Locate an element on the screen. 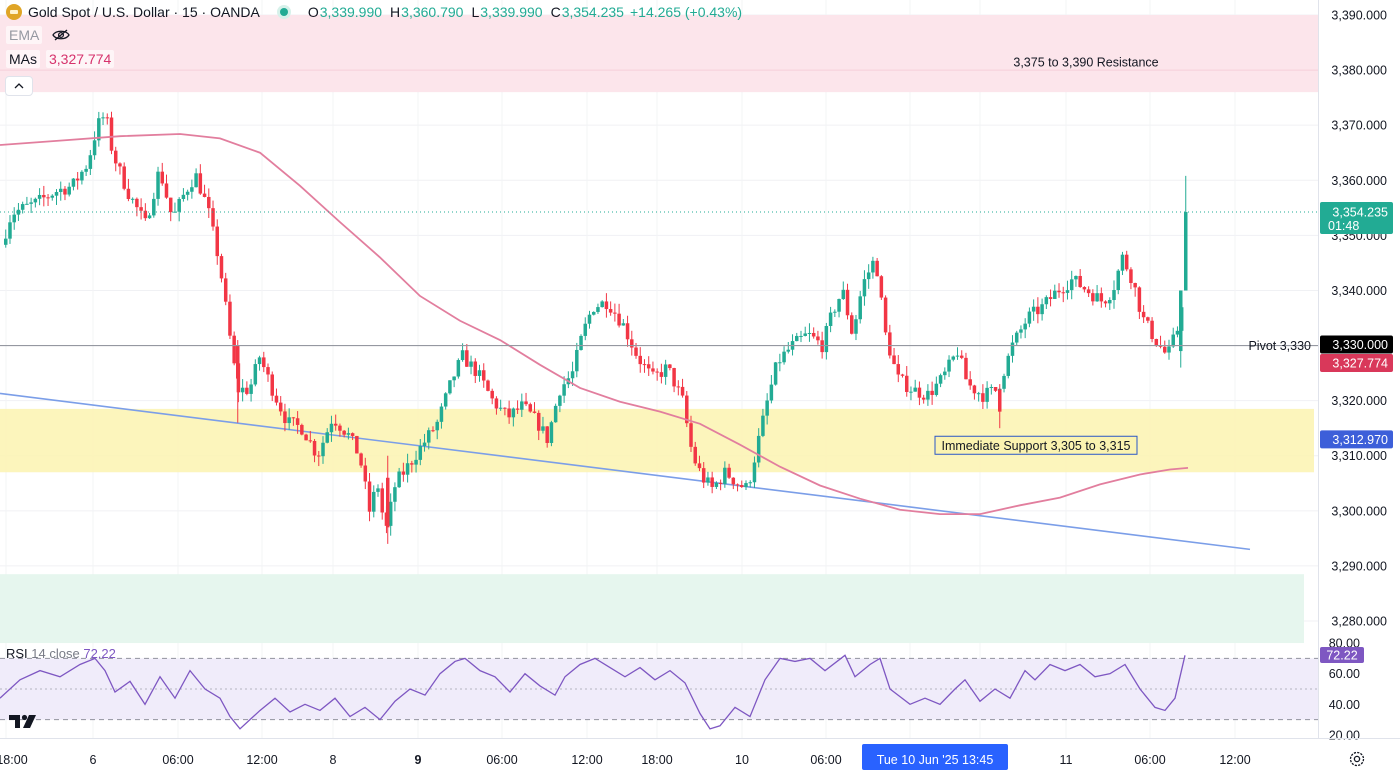  crosshair-time-badge is located at coordinates (935, 757).